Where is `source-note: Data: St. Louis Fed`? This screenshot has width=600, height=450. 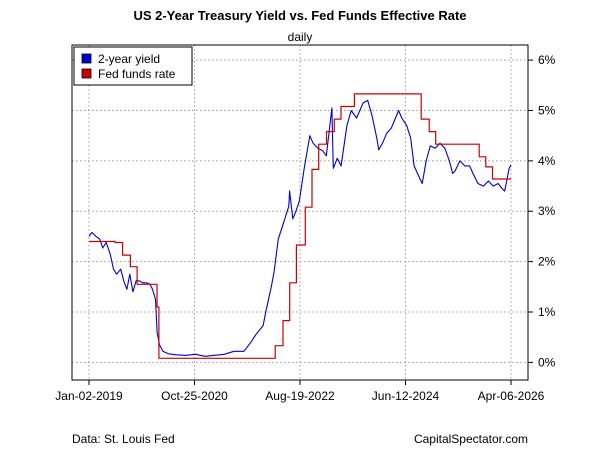 source-note: Data: St. Louis Fed is located at coordinates (123, 439).